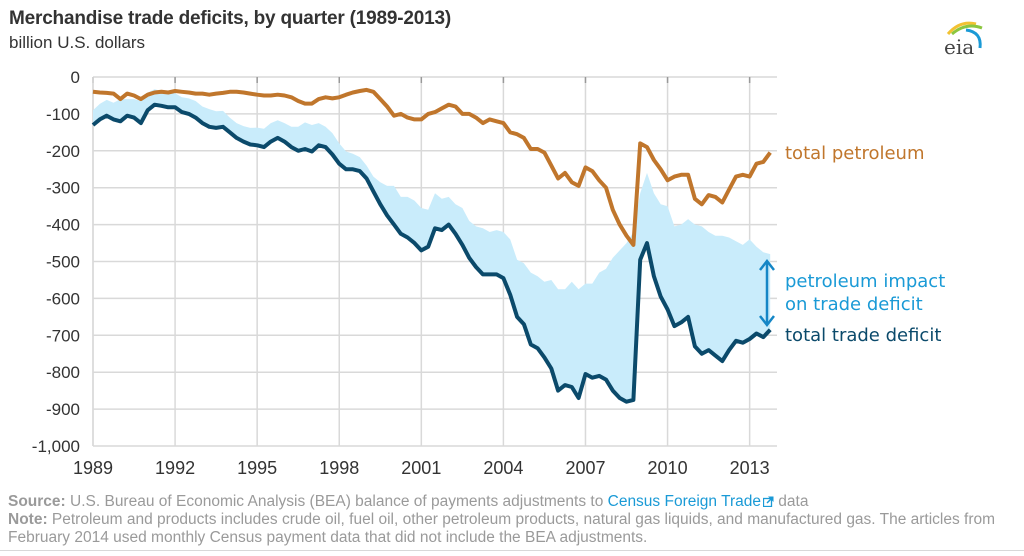 This screenshot has height=556, width=1024. I want to click on y-tick-label: -400, so click(63, 225).